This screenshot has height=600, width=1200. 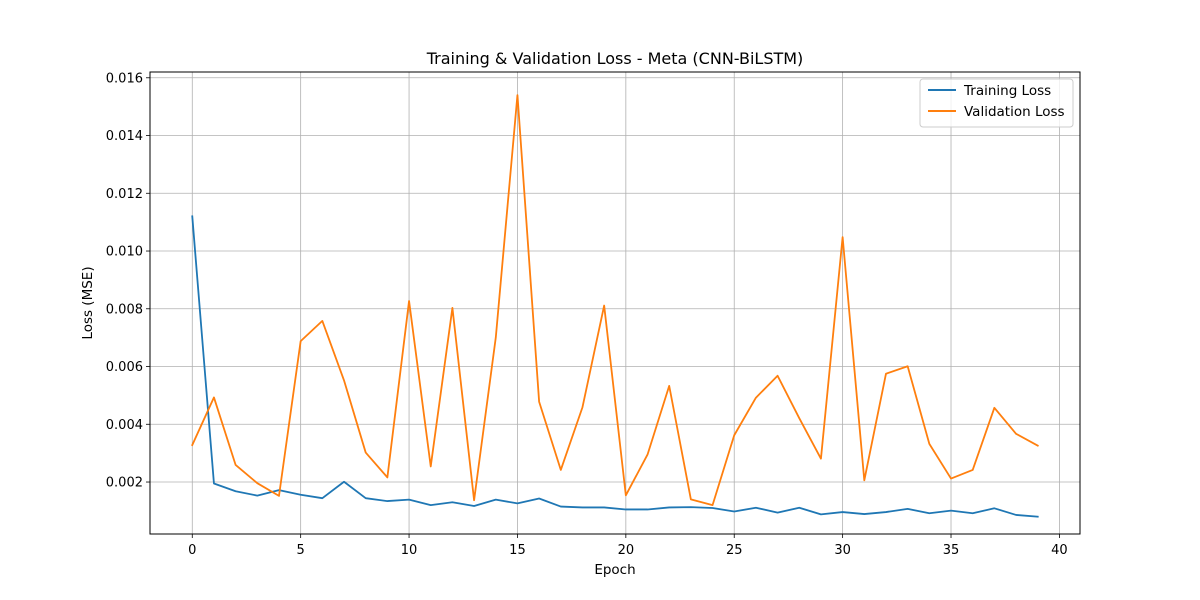 I want to click on x-tick-label: 20, so click(x=626, y=550).